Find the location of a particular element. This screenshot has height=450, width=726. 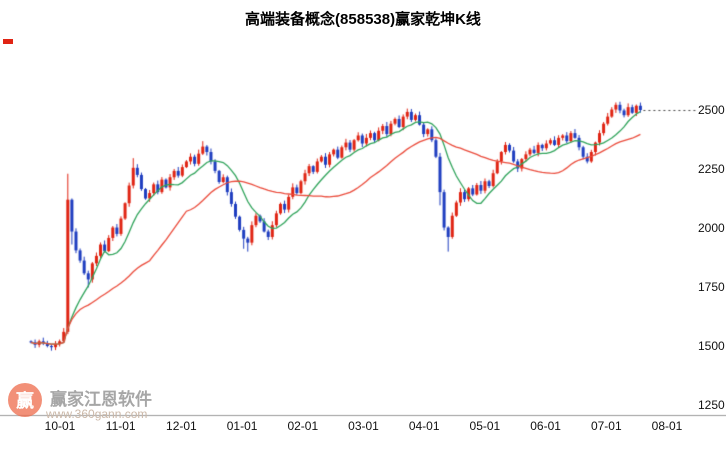

y-tick-label: 2000 is located at coordinates (711, 228).